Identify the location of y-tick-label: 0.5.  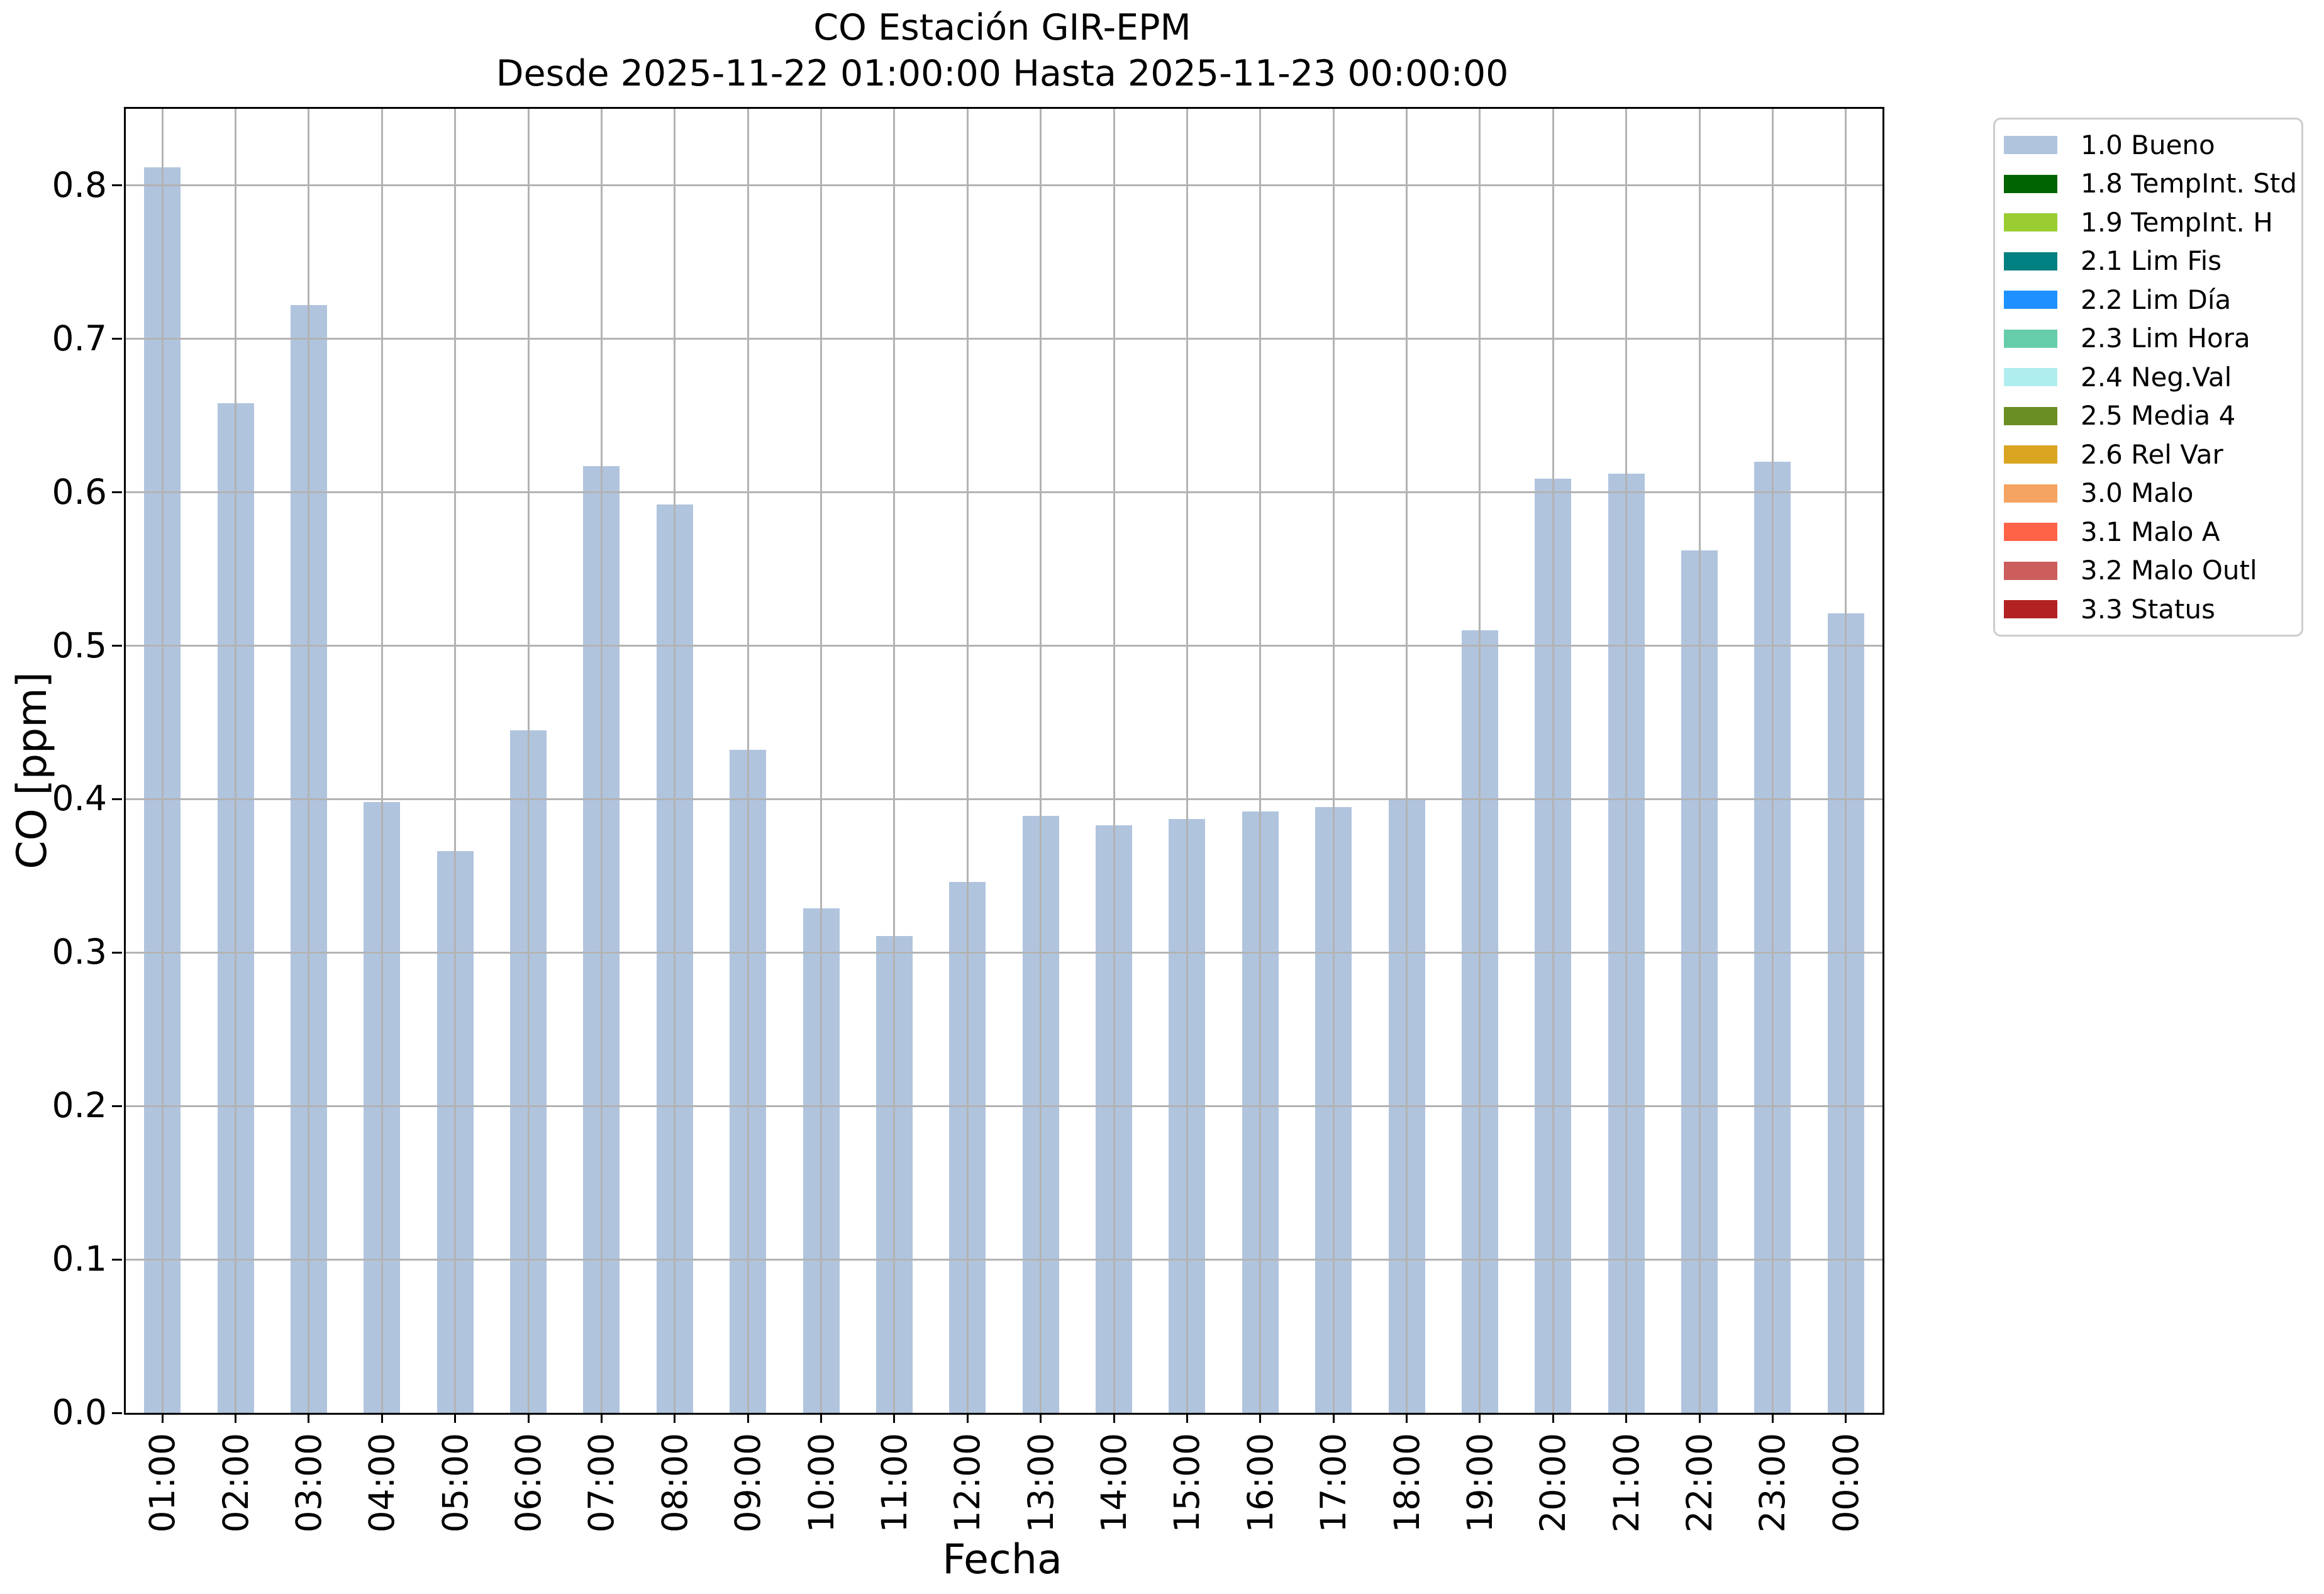
(79, 646).